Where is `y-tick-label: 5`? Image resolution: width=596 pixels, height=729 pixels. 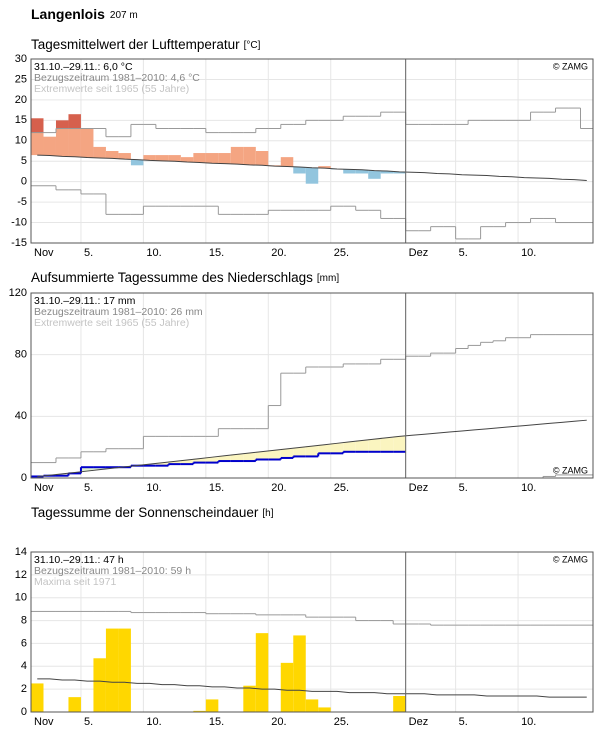
y-tick-label: 5 is located at coordinates (24, 161).